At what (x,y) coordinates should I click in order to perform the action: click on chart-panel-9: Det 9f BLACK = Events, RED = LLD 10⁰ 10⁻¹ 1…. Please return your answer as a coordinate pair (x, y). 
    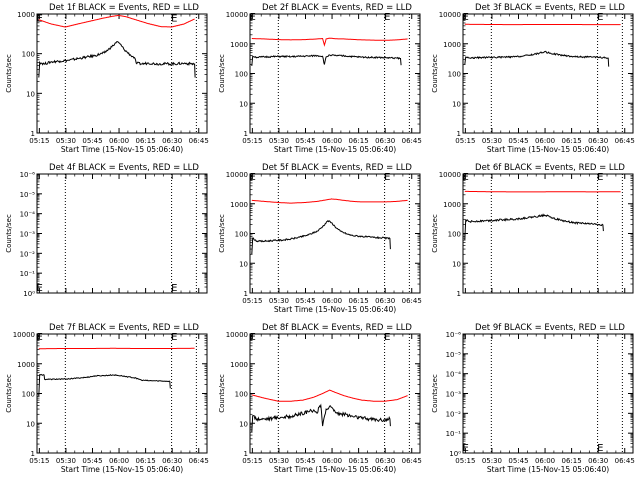
    Looking at the image, I should click on (533, 398).